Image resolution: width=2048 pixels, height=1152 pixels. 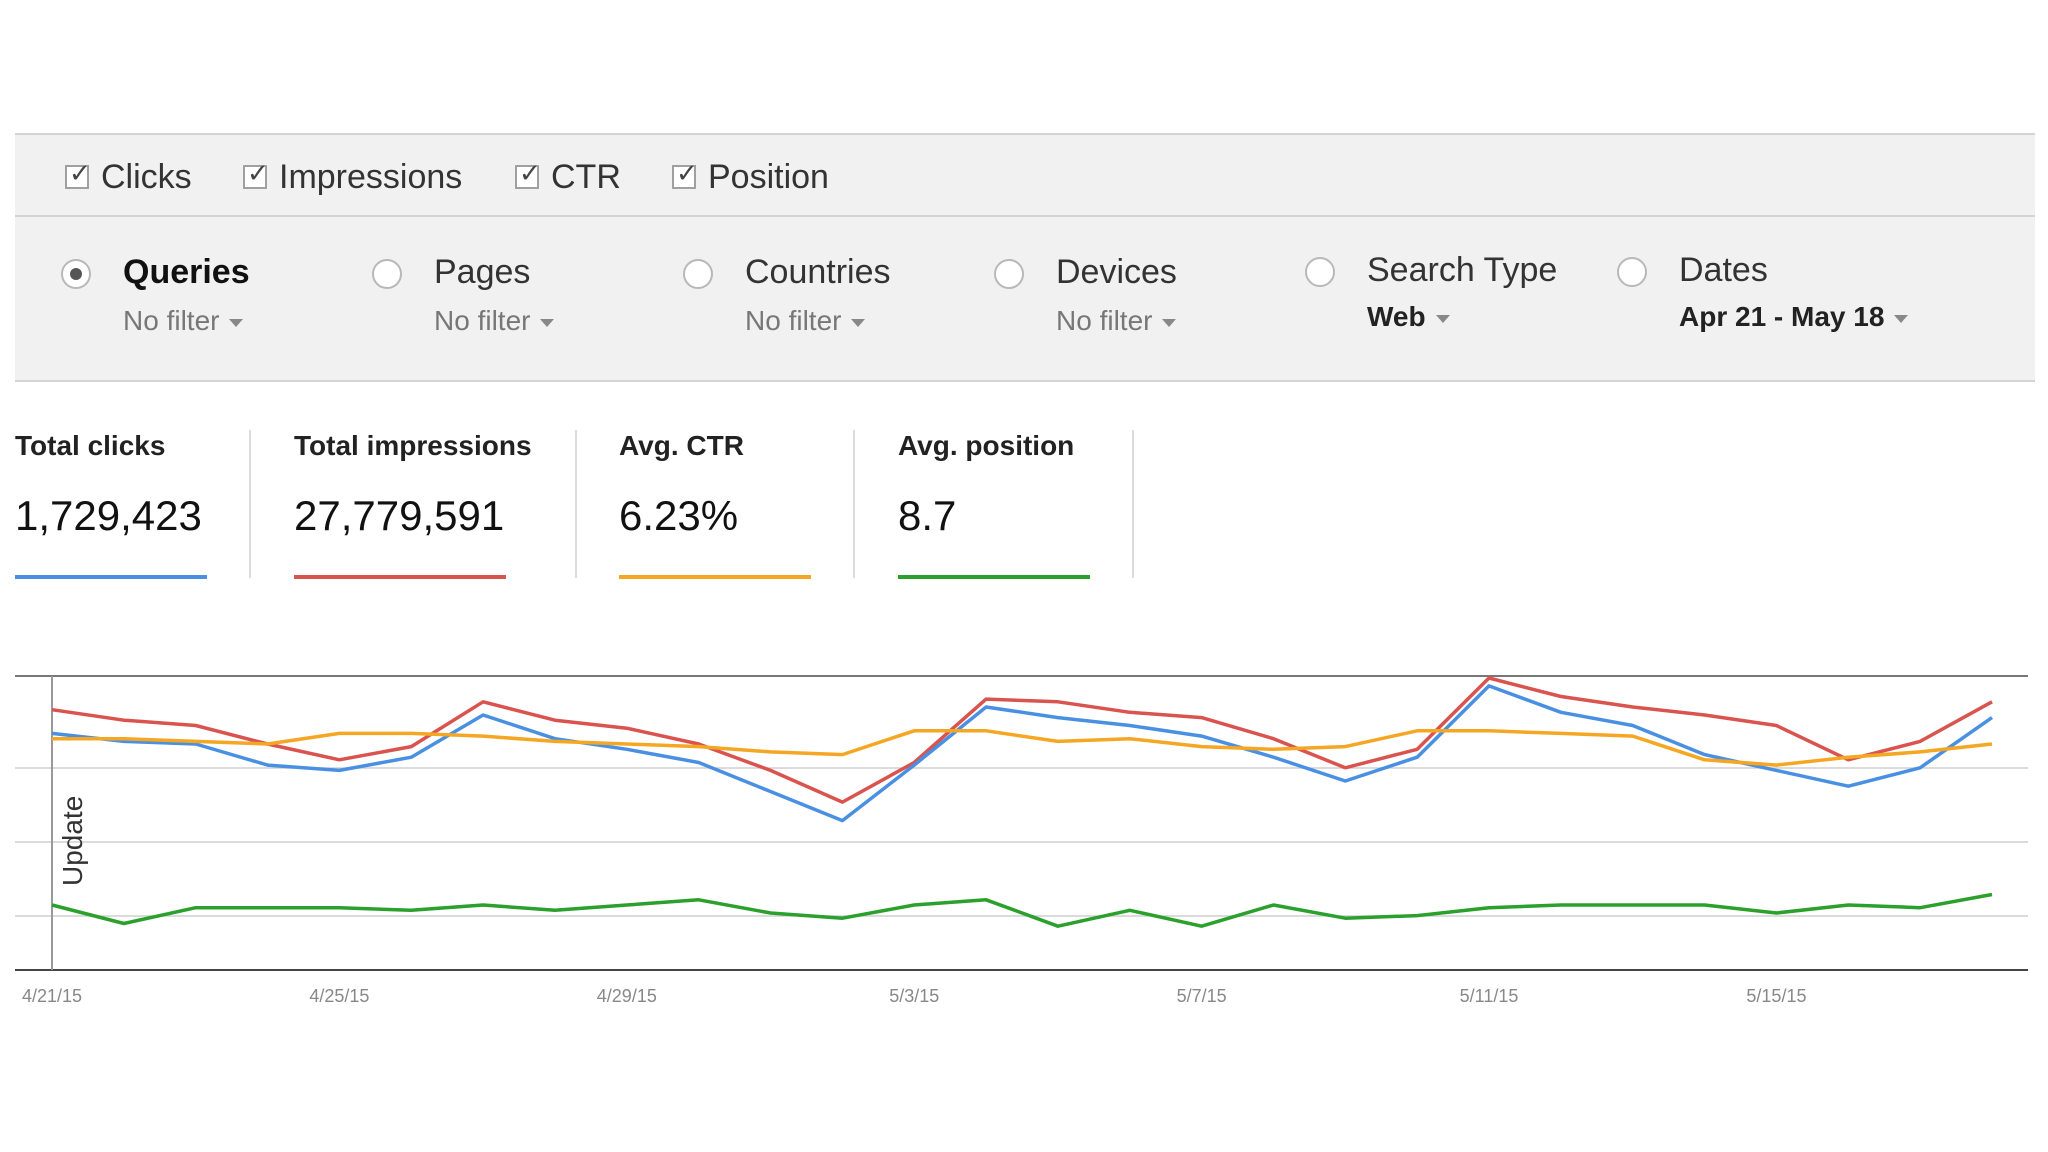 I want to click on clicks-toggle: ✓ Clicks, so click(x=128, y=177).